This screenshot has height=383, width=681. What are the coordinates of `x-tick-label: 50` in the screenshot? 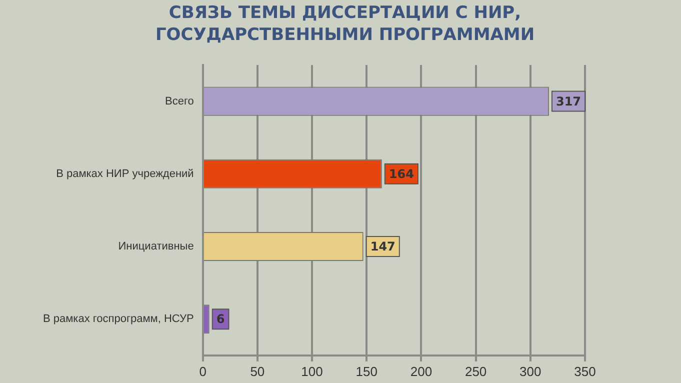 It's located at (257, 371).